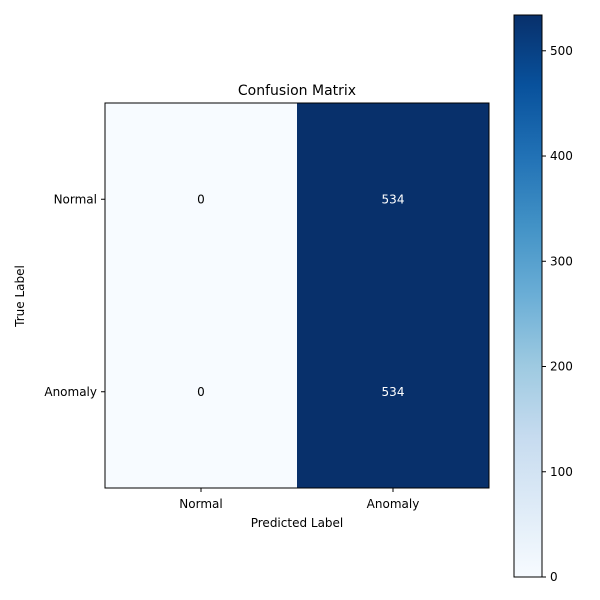 This screenshot has height=600, width=600. What do you see at coordinates (561, 156) in the screenshot?
I see `colorbar-tick-label: 400` at bounding box center [561, 156].